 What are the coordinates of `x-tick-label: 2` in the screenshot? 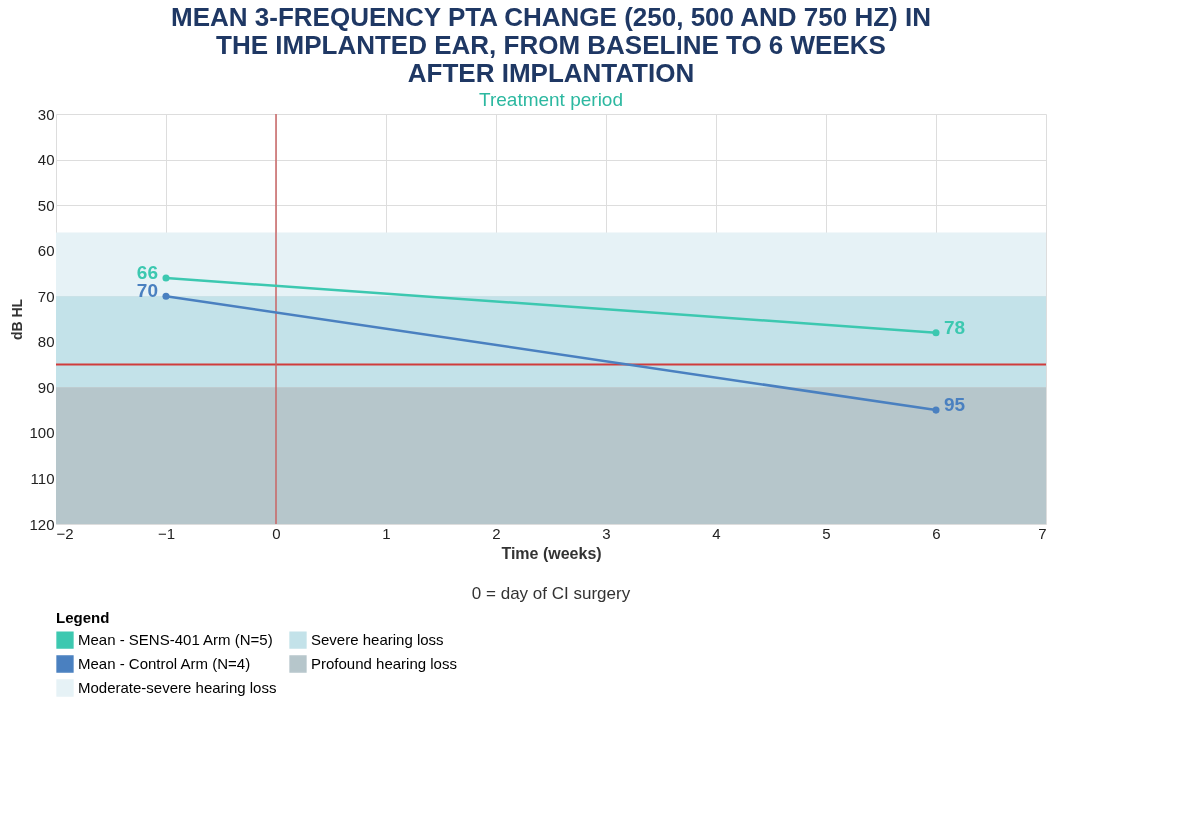 It's located at (496, 533).